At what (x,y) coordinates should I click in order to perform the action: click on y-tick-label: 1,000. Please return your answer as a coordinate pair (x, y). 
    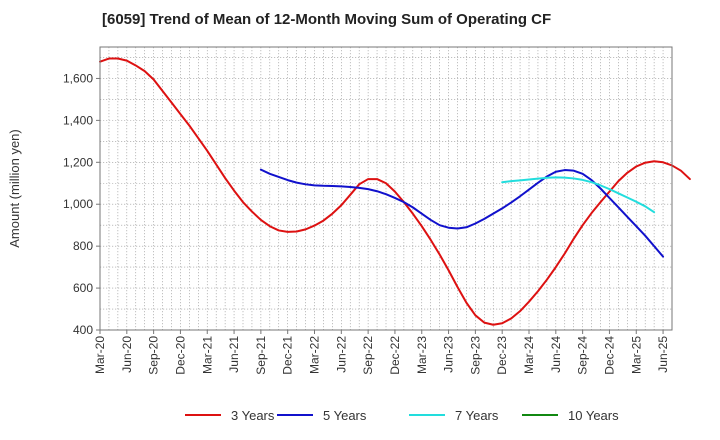
    Looking at the image, I should click on (78, 204).